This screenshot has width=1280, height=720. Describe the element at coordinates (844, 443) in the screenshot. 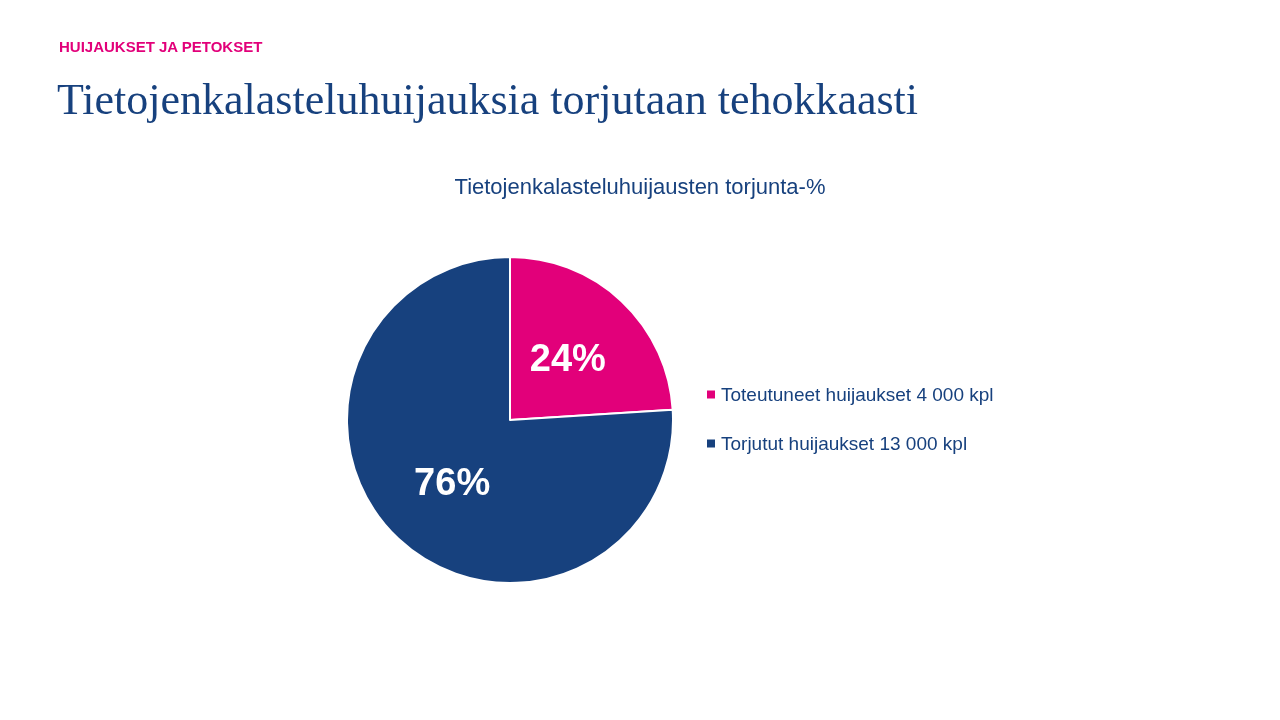

I see `legend-label: Torjutut huijaukset 13 000 kpl` at that location.